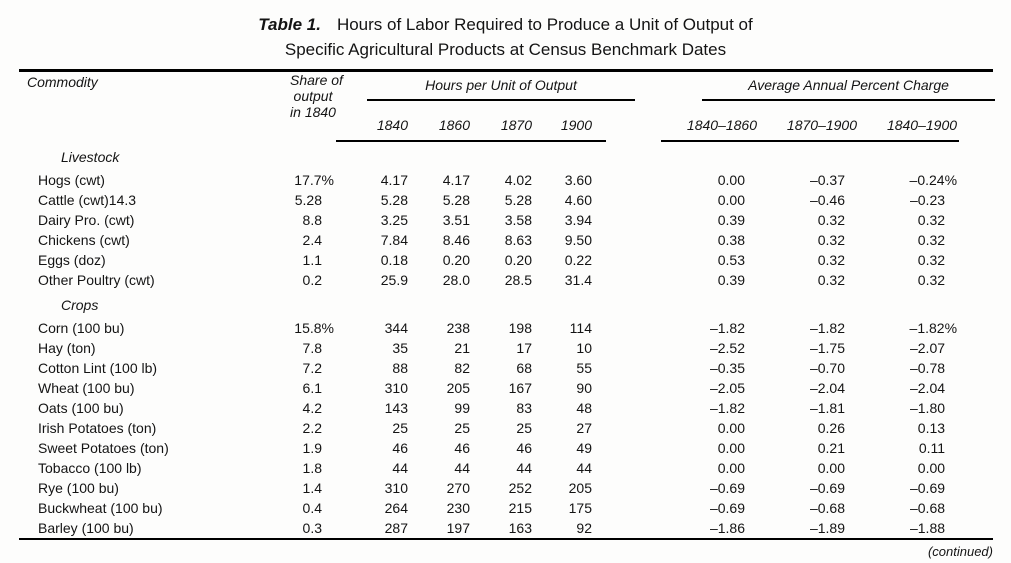  Describe the element at coordinates (314, 180) in the screenshot. I see `share-cell: 17.7%` at that location.